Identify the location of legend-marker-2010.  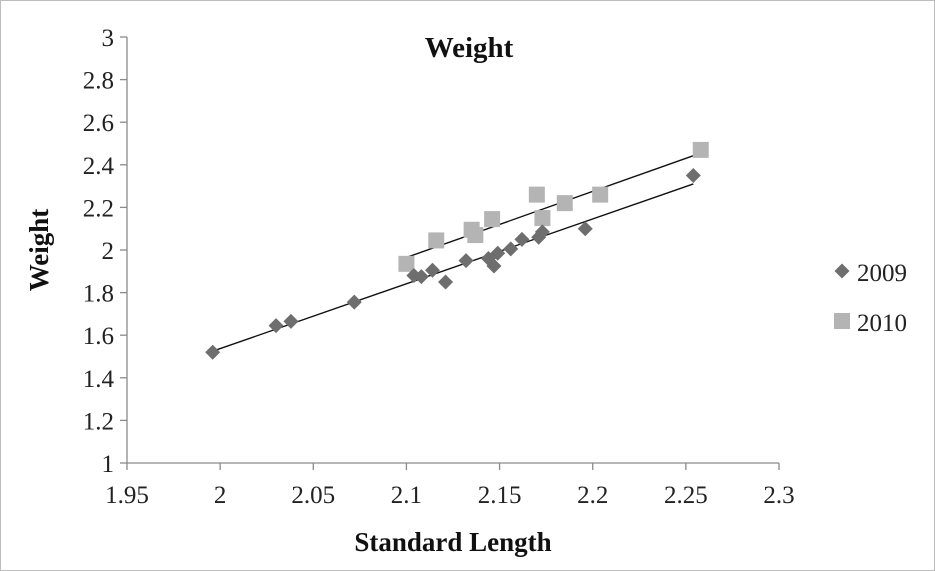
(842, 321).